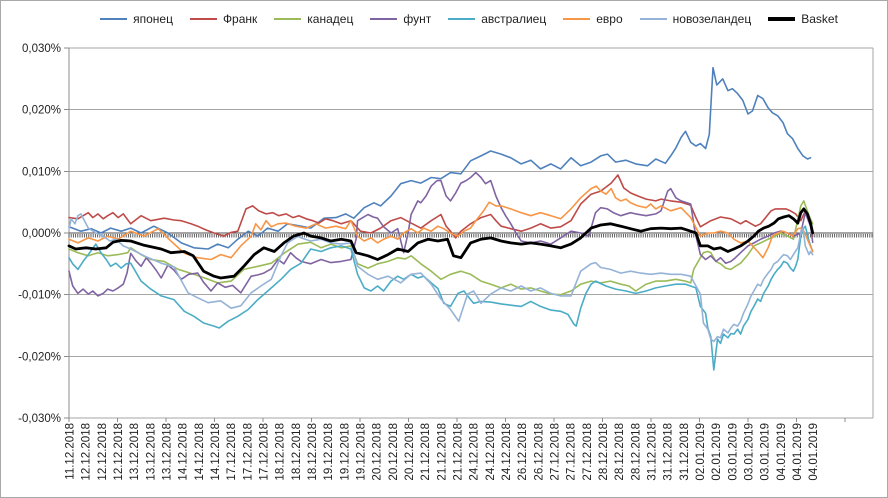  Describe the element at coordinates (41, 172) in the screenshot. I see `y-axis-tick-label: 0,010%` at that location.